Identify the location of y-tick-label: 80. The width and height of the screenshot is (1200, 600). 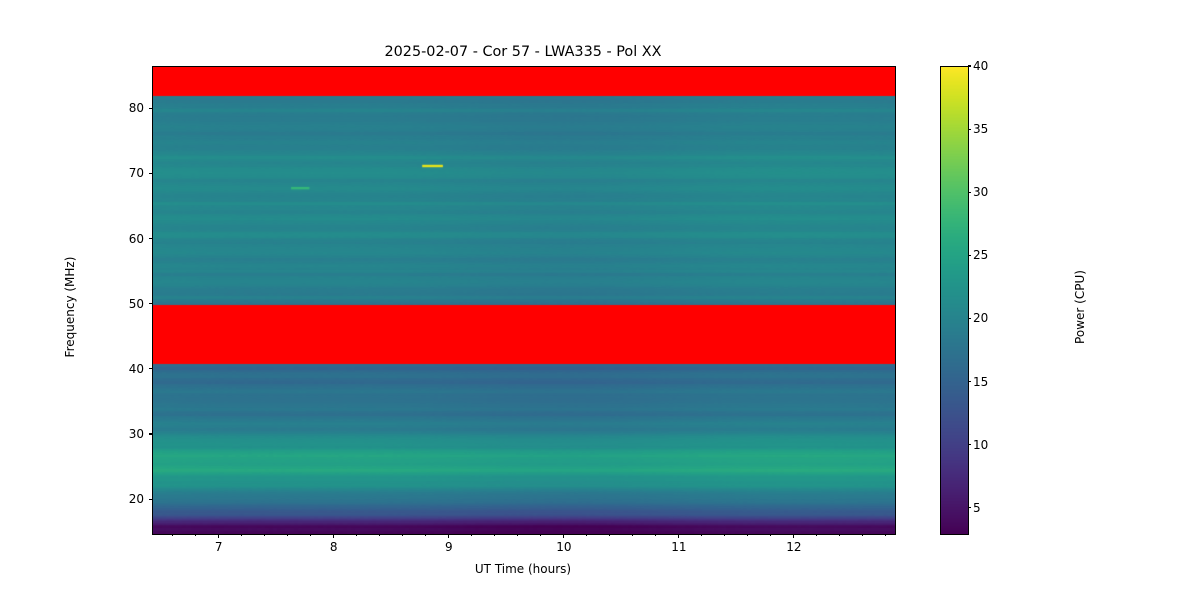
(136, 108).